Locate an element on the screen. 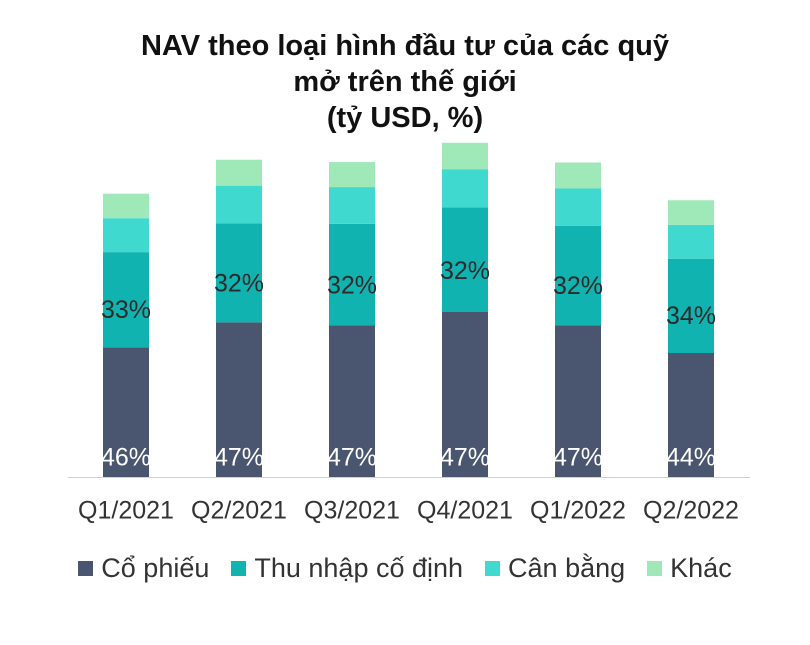 The height and width of the screenshot is (645, 810). x-tick-label-2: Q3/2021 is located at coordinates (352, 511).